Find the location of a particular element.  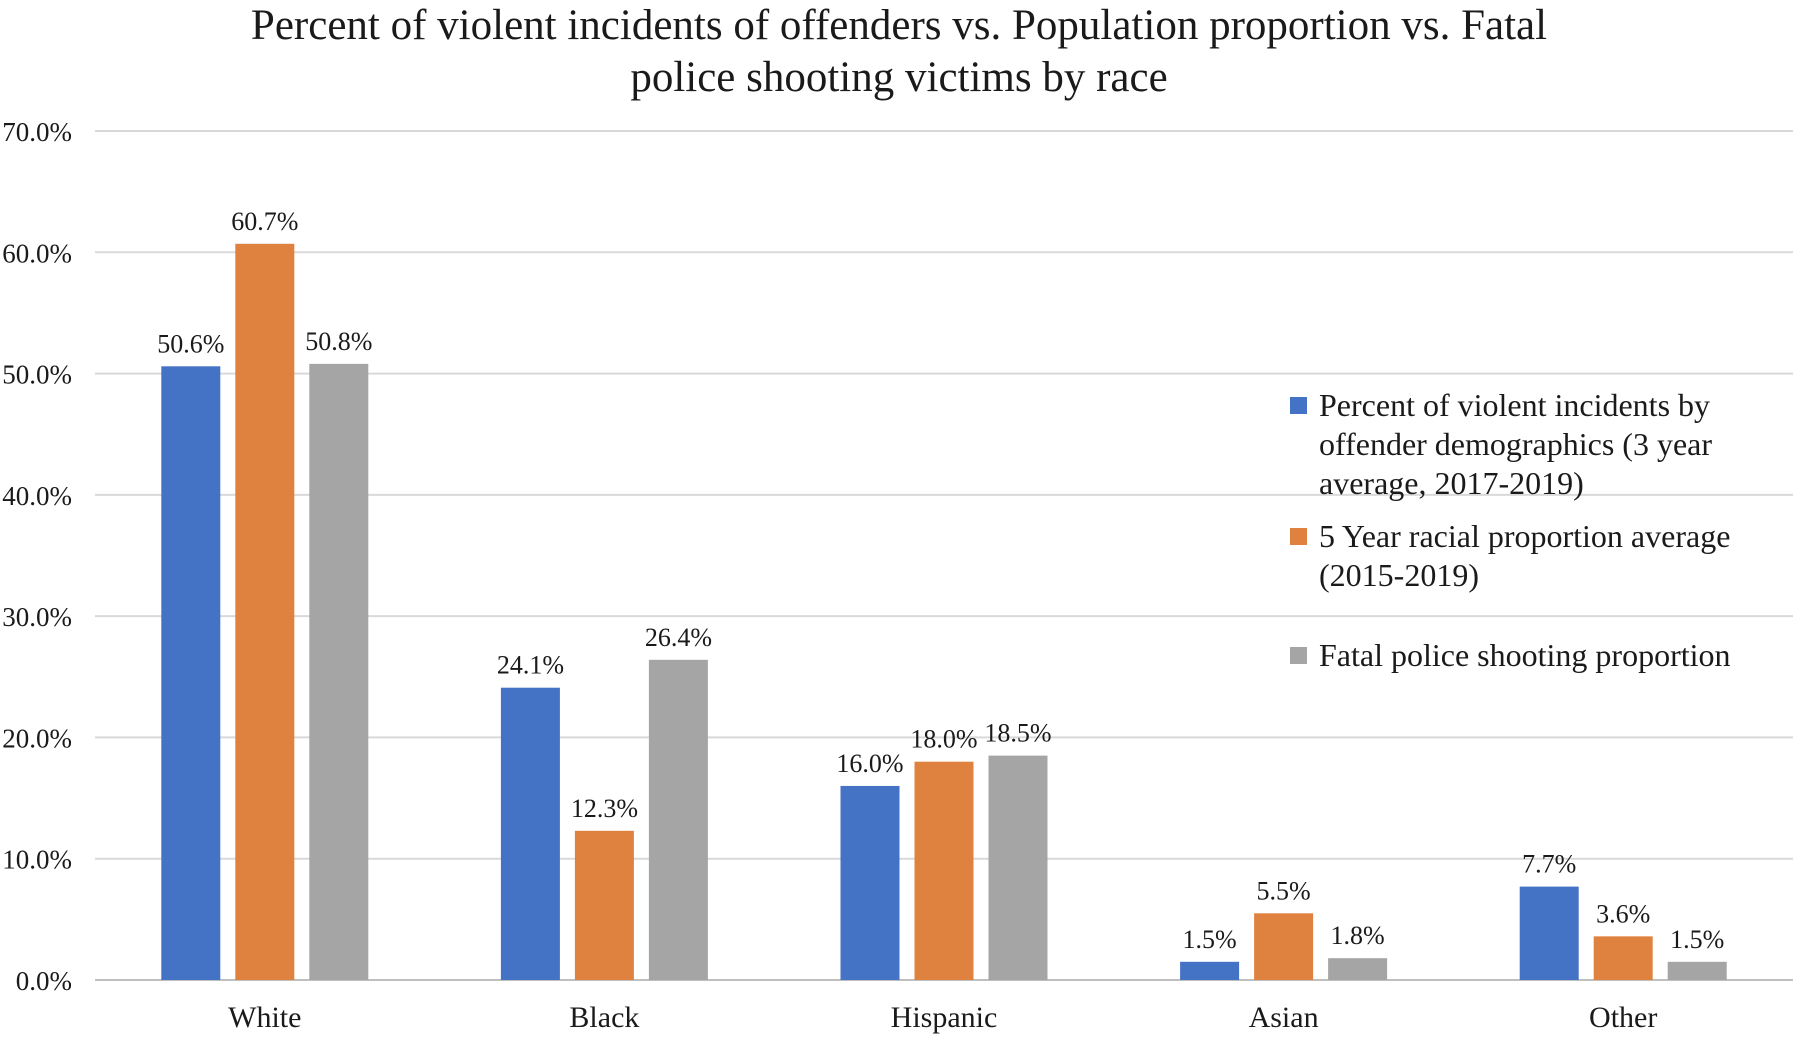

y-tick-label: 10.0% is located at coordinates (37, 860).